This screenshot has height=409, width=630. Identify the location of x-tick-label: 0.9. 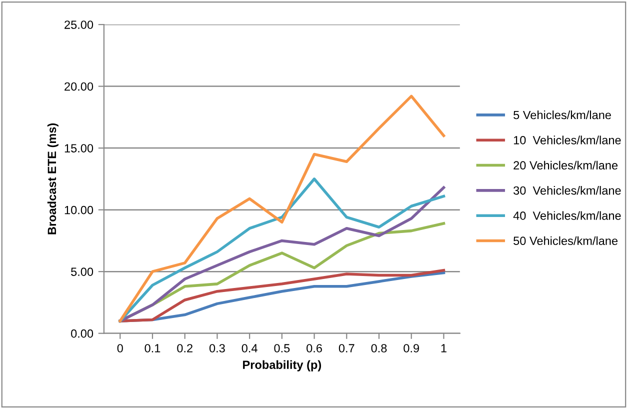
(412, 348).